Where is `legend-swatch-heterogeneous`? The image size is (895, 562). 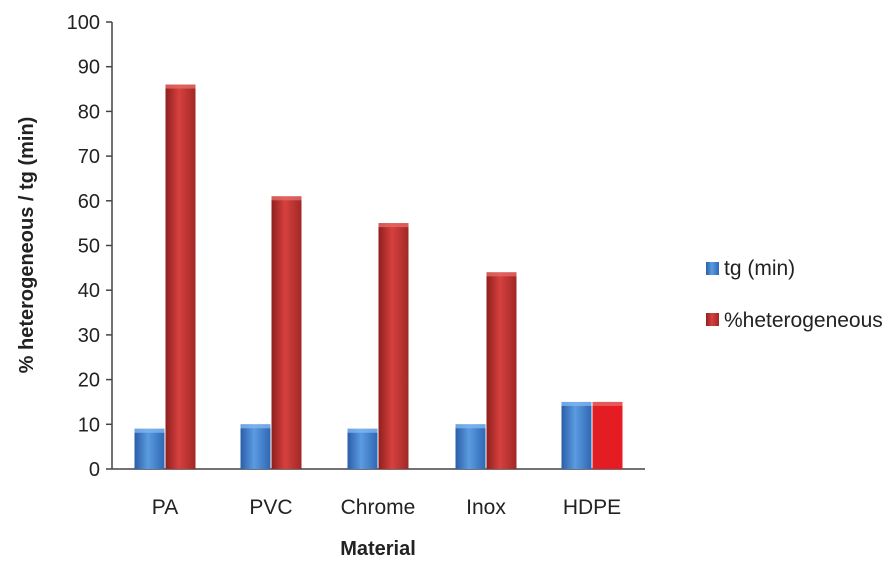 legend-swatch-heterogeneous is located at coordinates (712, 319).